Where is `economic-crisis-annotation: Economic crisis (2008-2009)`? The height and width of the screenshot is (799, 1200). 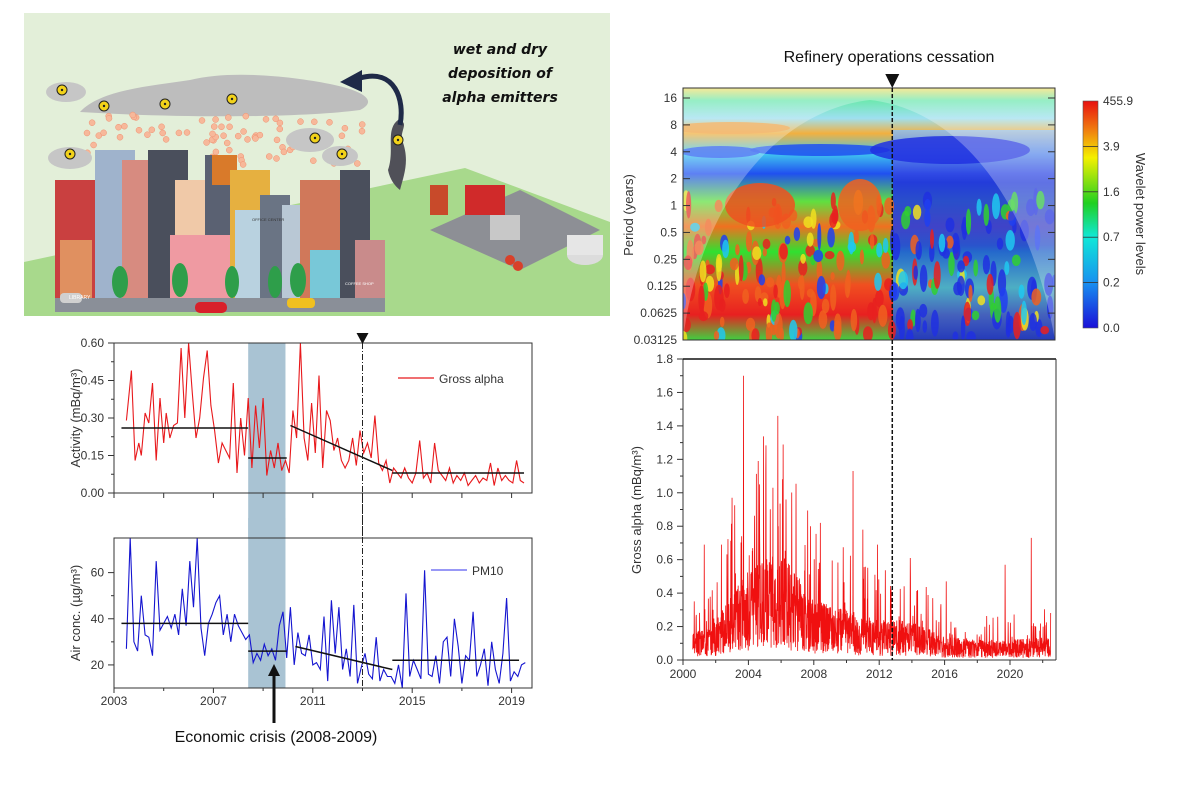 economic-crisis-annotation: Economic crisis (2008-2009) is located at coordinates (276, 737).